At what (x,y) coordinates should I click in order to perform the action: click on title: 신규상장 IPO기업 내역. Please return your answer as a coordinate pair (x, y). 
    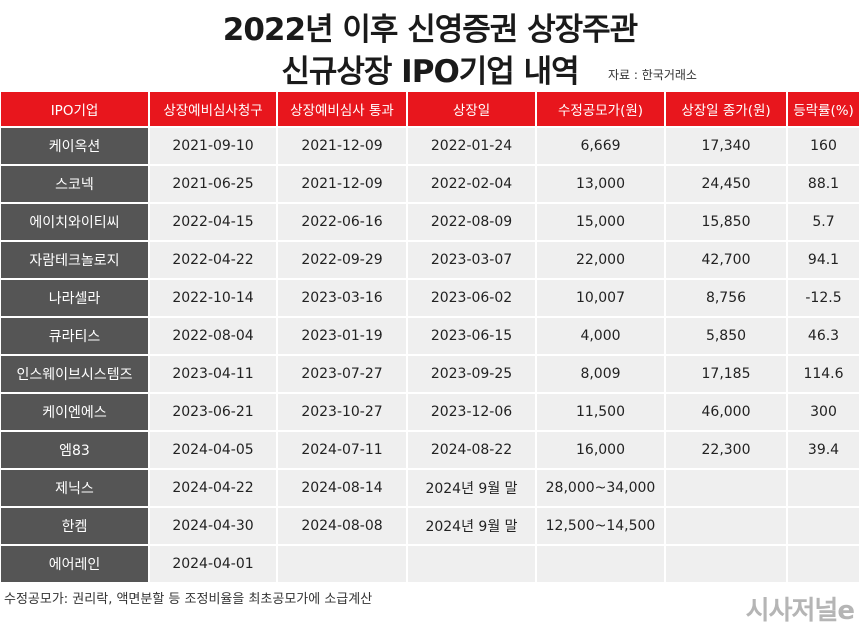
    Looking at the image, I should click on (430, 72).